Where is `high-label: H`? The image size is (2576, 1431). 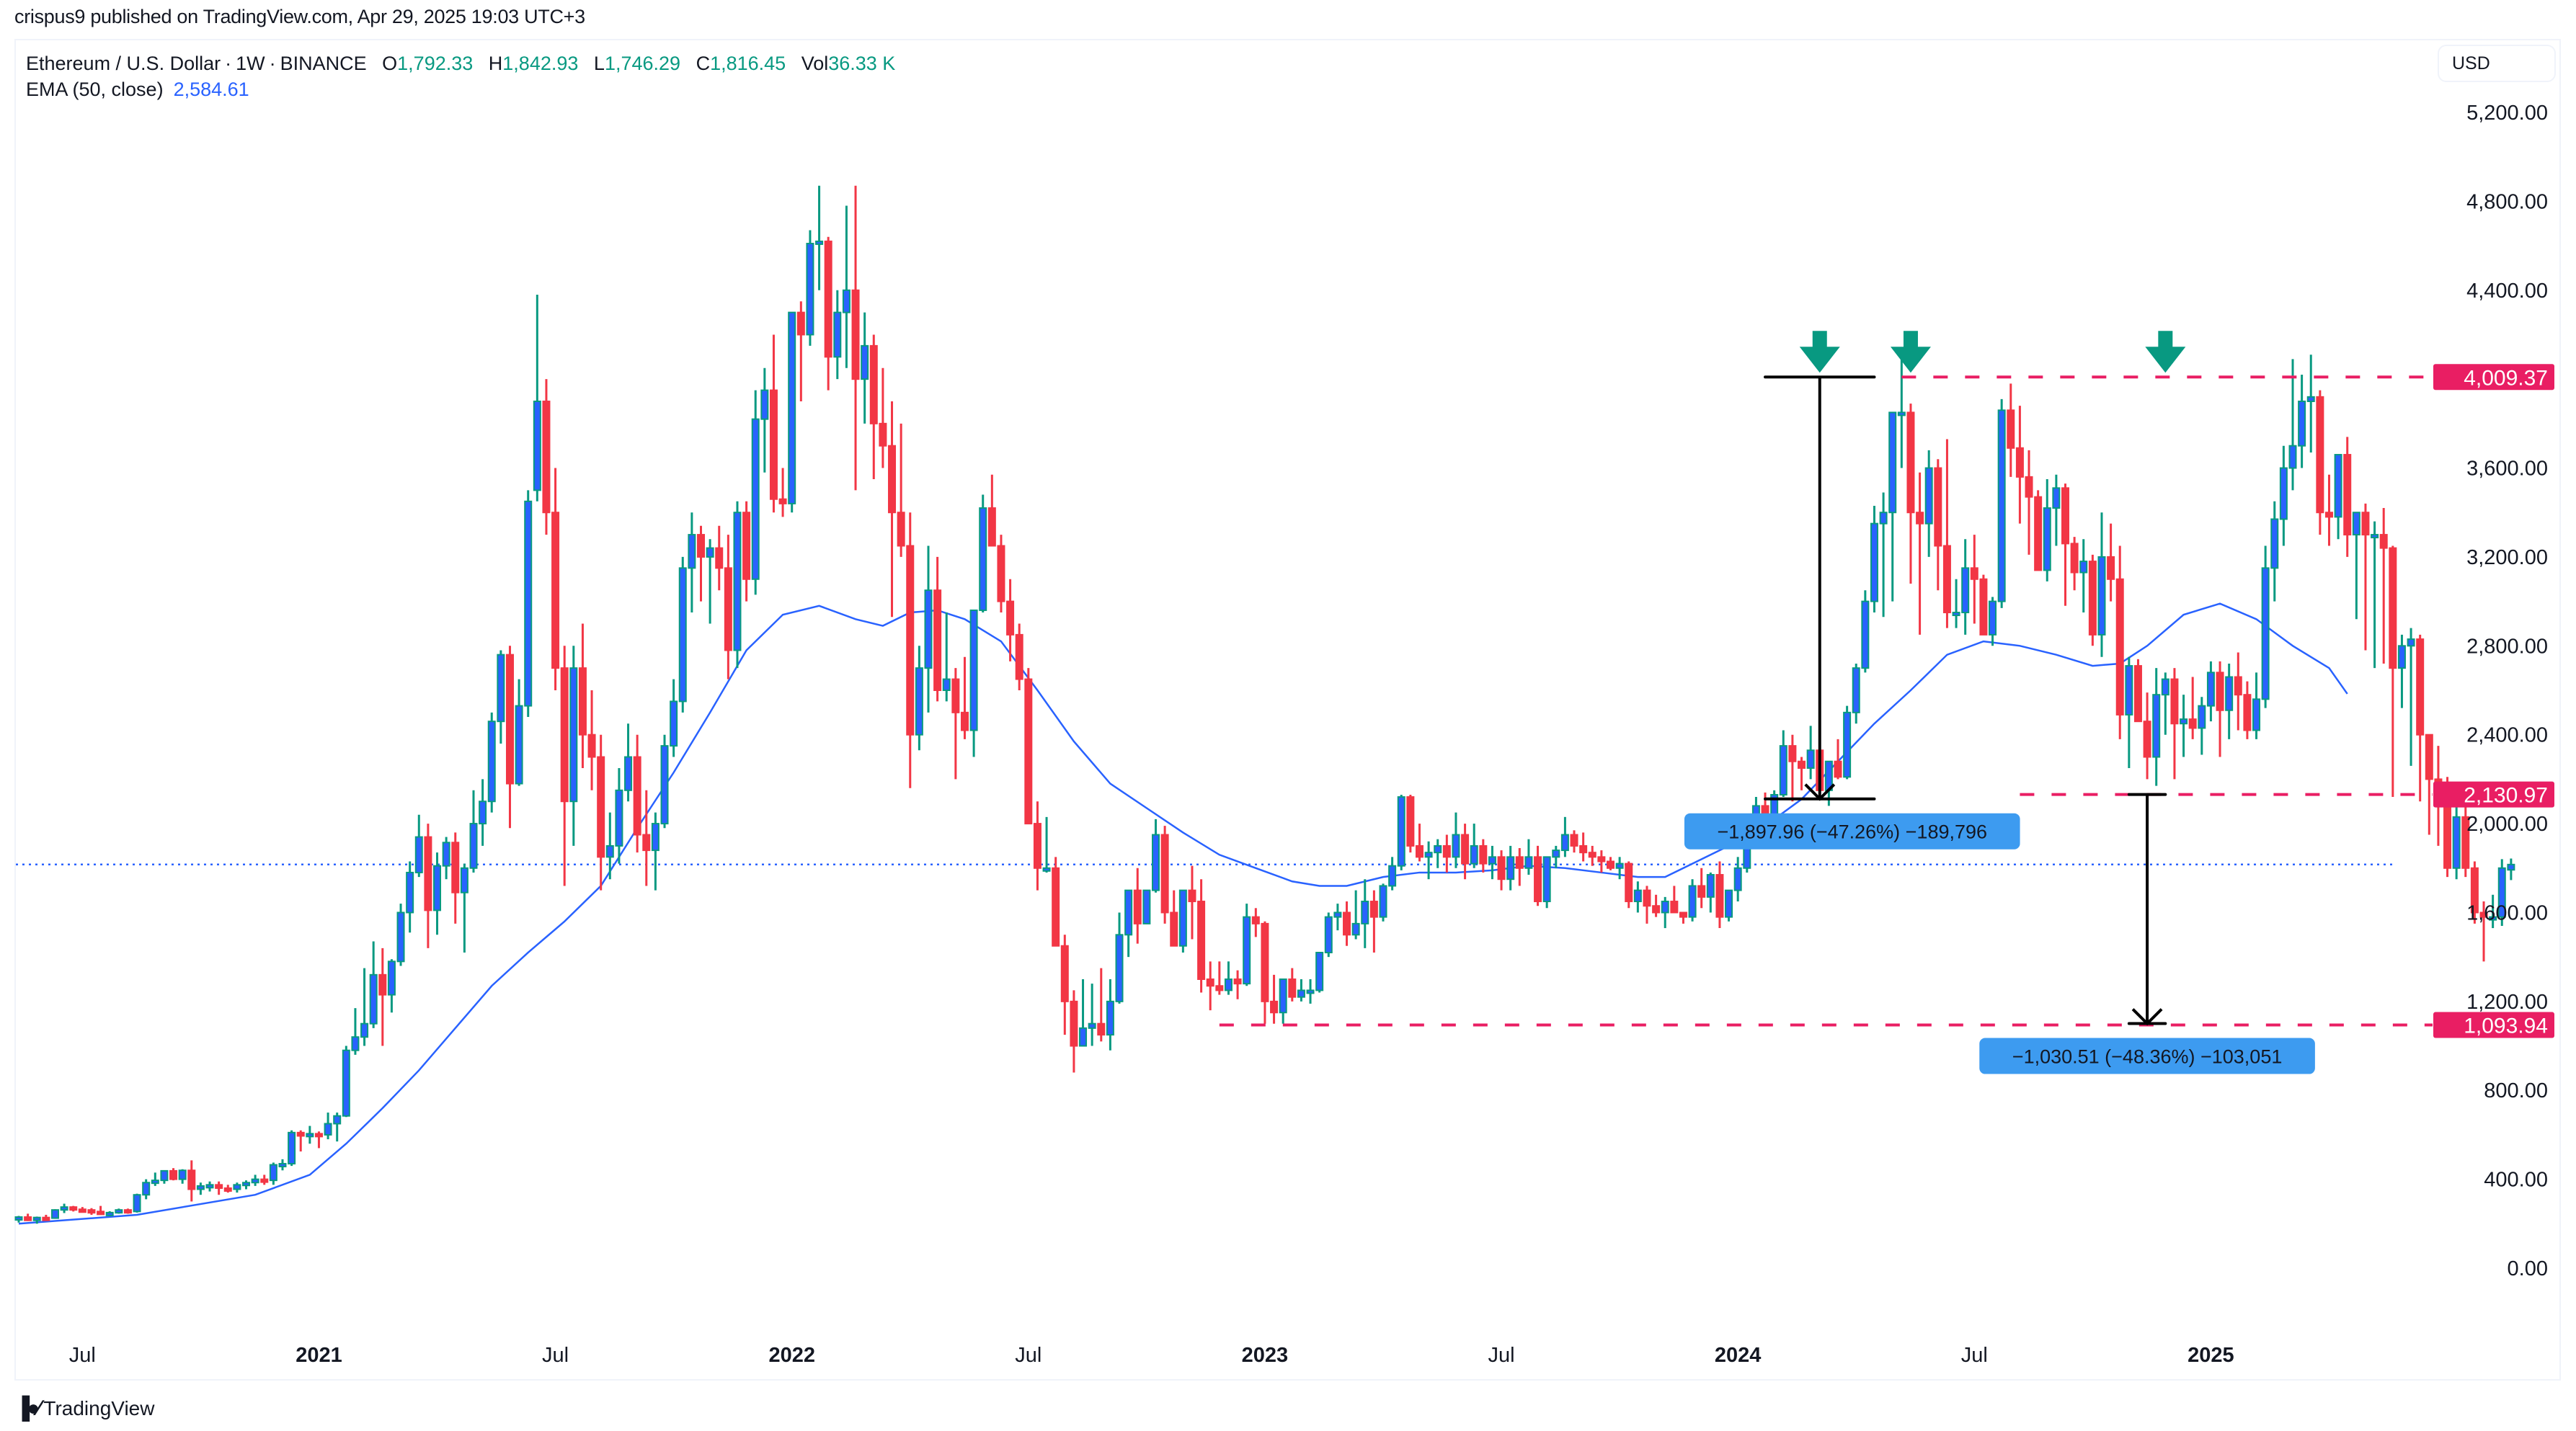 high-label: H is located at coordinates (495, 64).